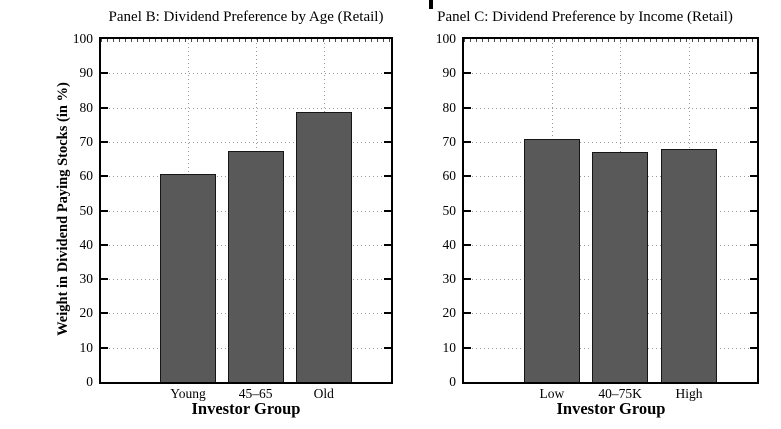  Describe the element at coordinates (611, 408) in the screenshot. I see `panel-c-x-axis-label: Investor Group` at that location.